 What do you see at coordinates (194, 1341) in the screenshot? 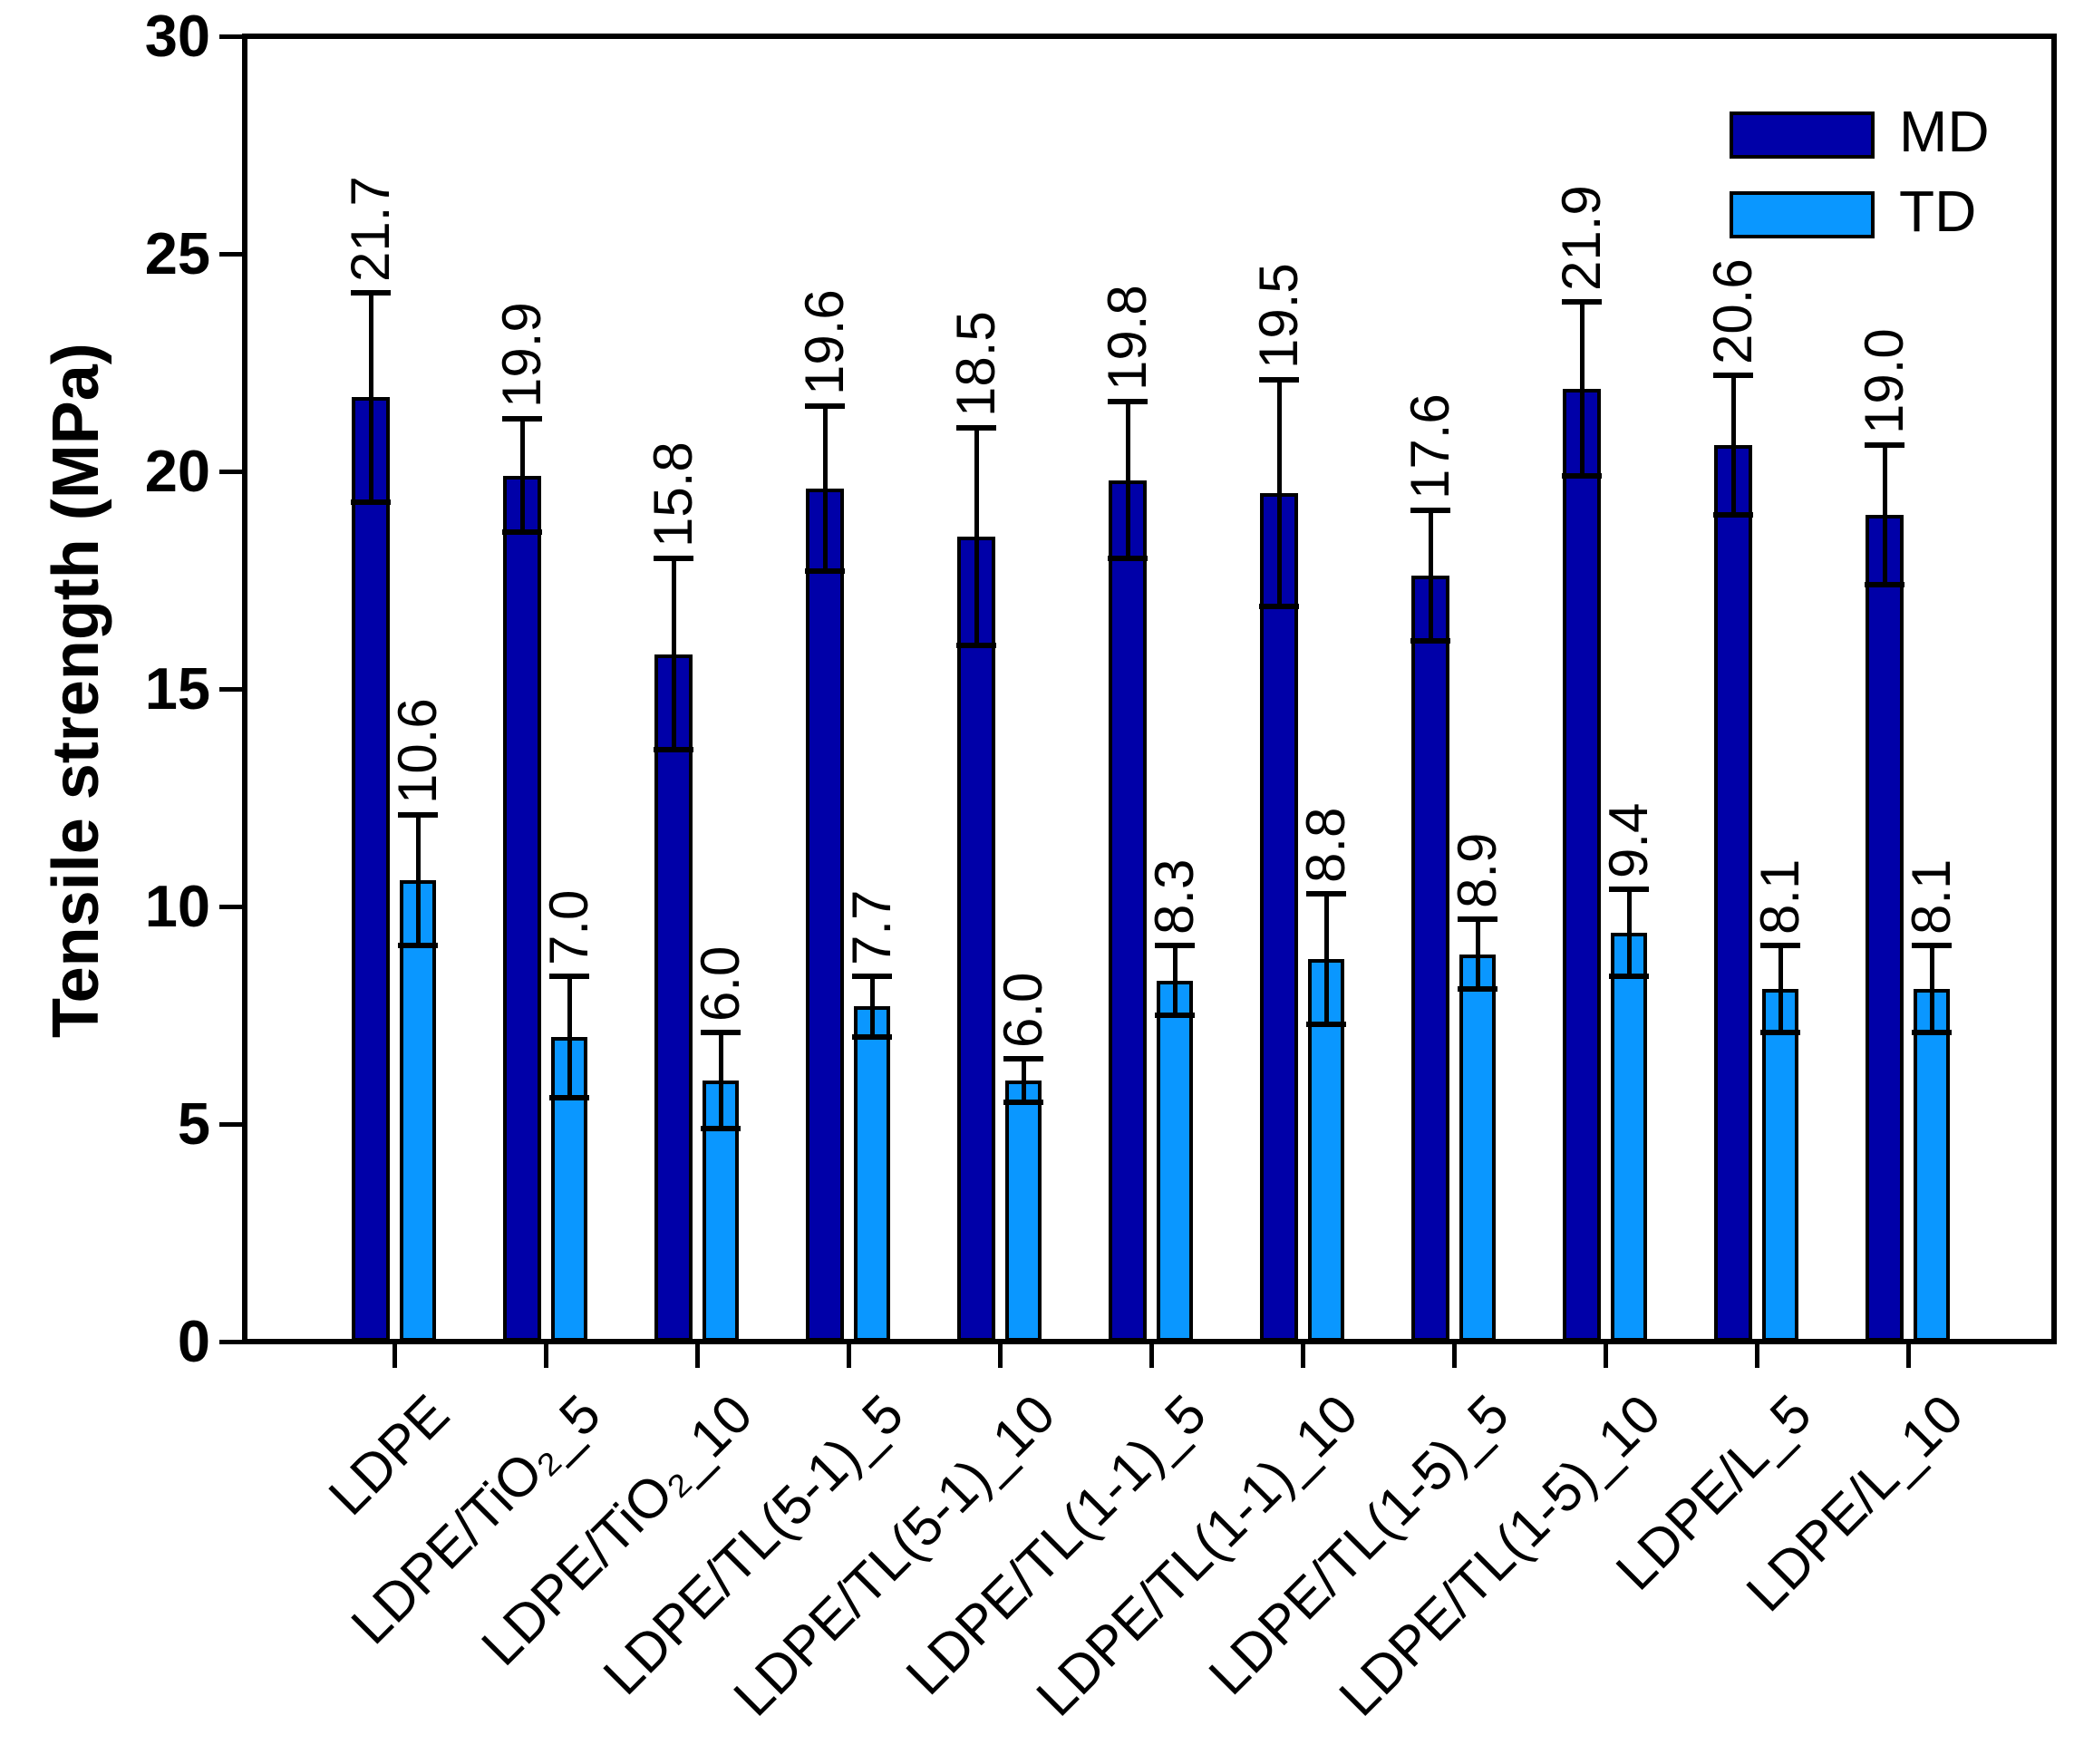
I see `y-tick-label: 0` at bounding box center [194, 1341].